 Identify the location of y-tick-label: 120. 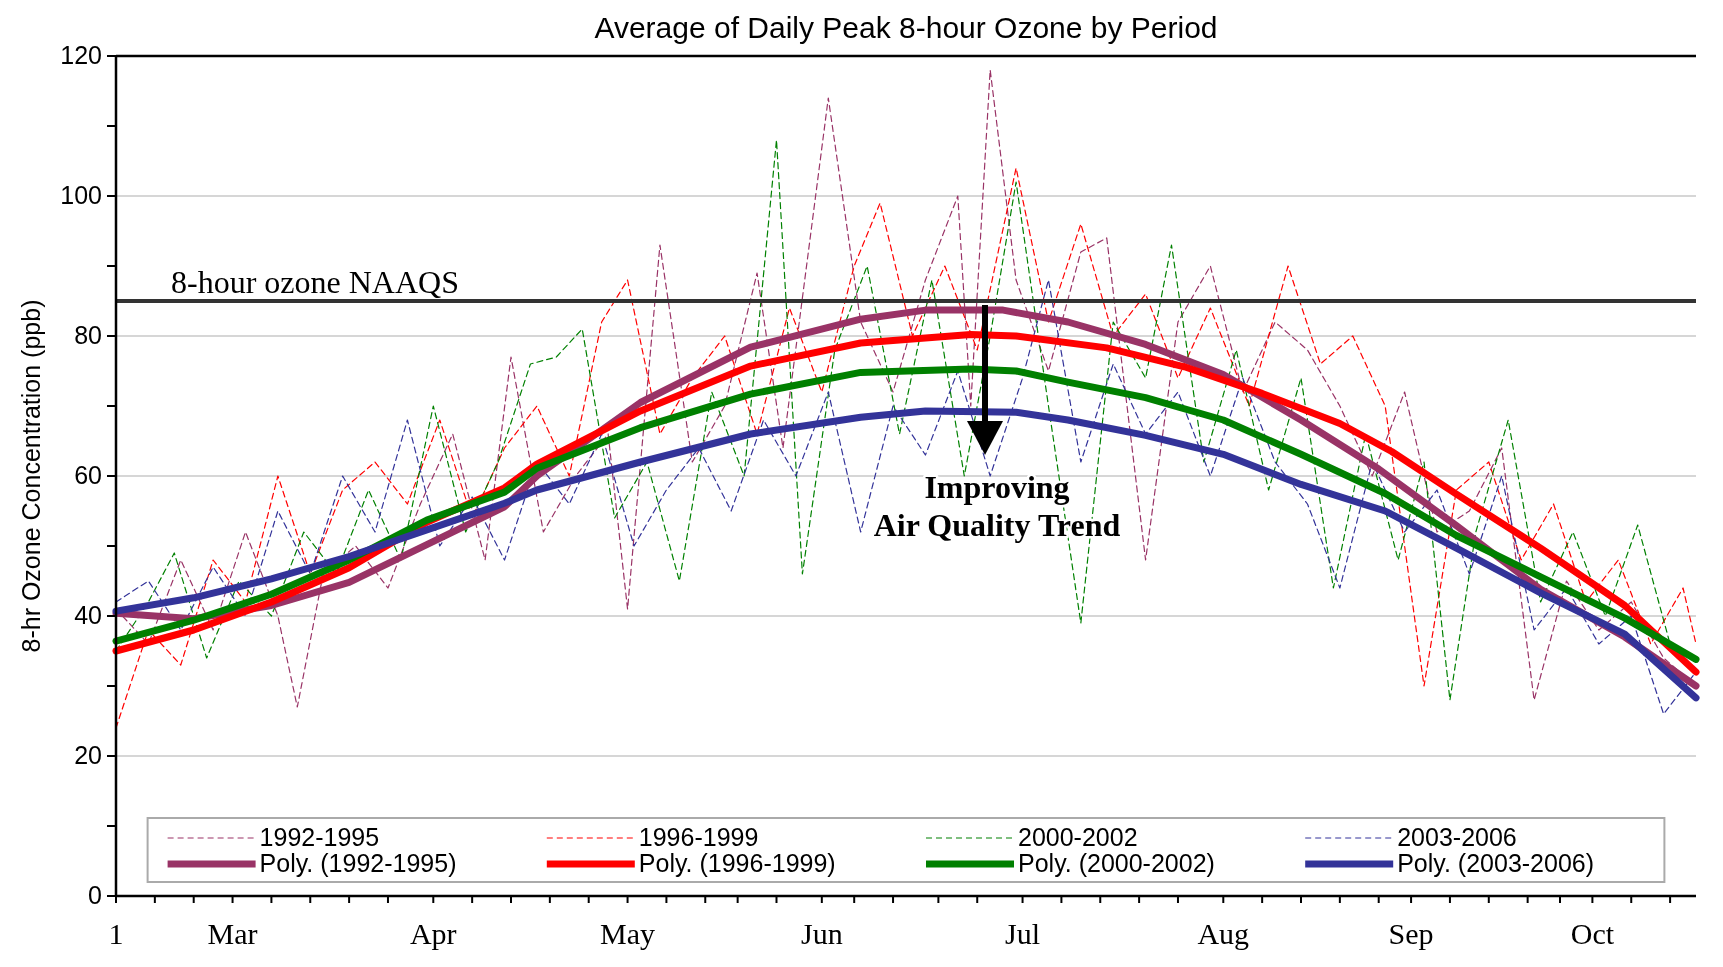
(81, 55).